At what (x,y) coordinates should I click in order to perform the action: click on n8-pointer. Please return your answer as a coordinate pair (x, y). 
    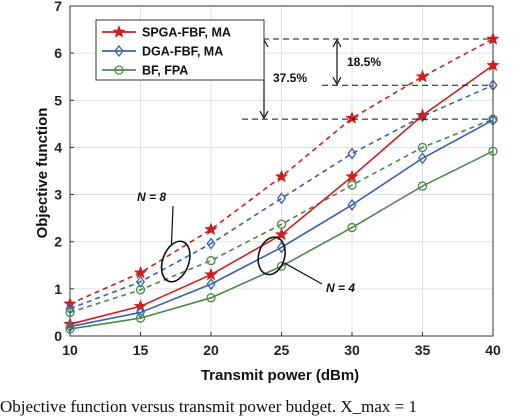
    Looking at the image, I should click on (172, 225).